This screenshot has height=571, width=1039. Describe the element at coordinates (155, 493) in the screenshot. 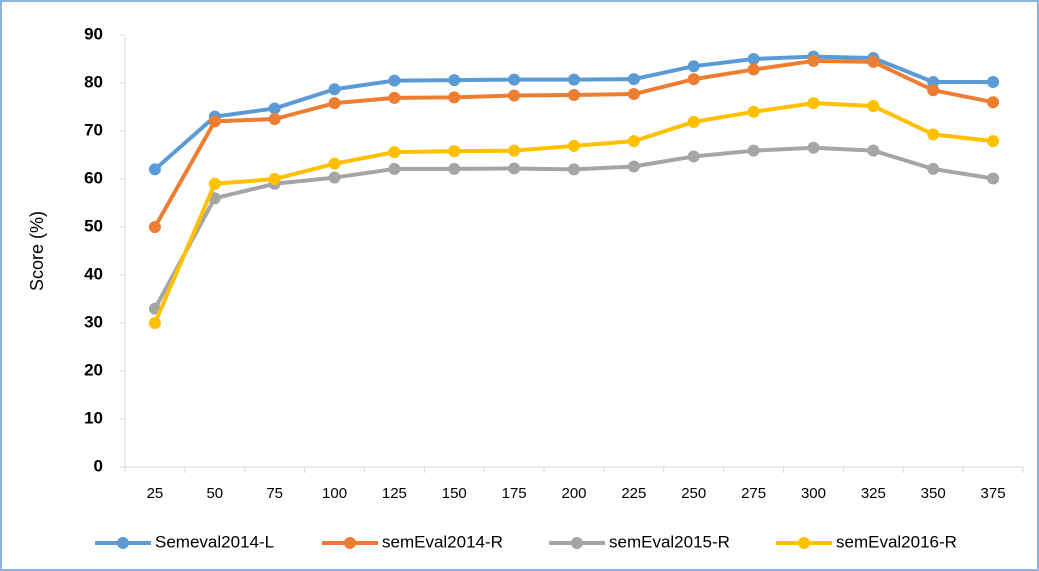

I see `x-tick-label: 25` at that location.